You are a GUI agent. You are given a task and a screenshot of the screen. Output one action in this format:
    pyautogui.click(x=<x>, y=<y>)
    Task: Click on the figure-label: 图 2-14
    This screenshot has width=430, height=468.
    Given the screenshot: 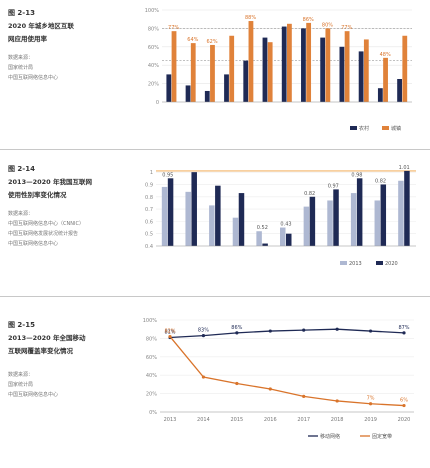 What is the action you would take?
    pyautogui.click(x=21, y=169)
    